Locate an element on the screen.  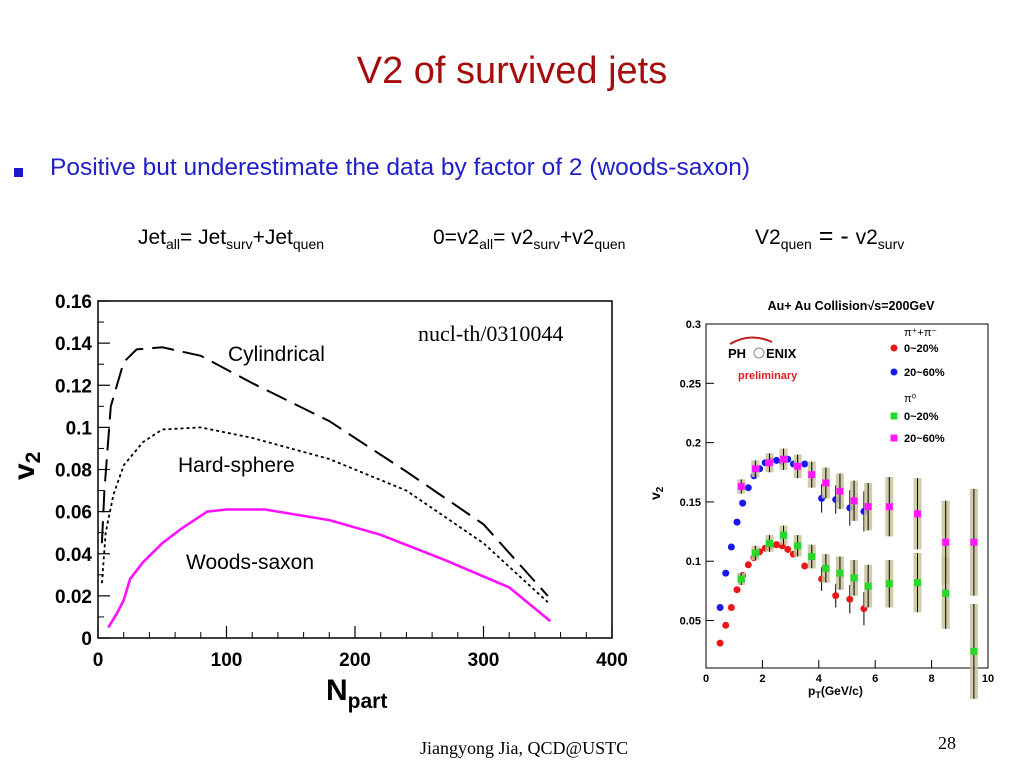
y-tick-label: 0.05 is located at coordinates (690, 622).